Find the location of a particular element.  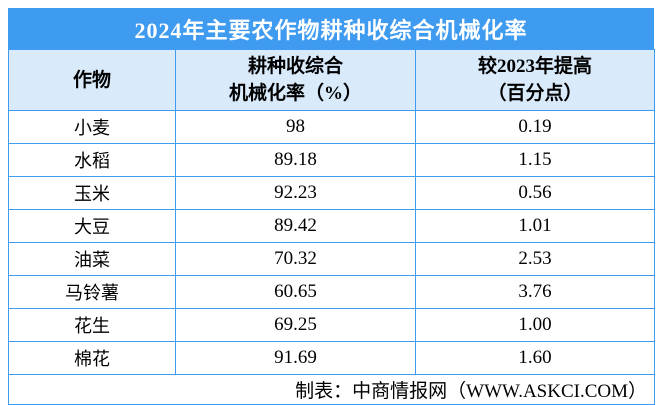

rate-cell: 91.69 is located at coordinates (295, 358).